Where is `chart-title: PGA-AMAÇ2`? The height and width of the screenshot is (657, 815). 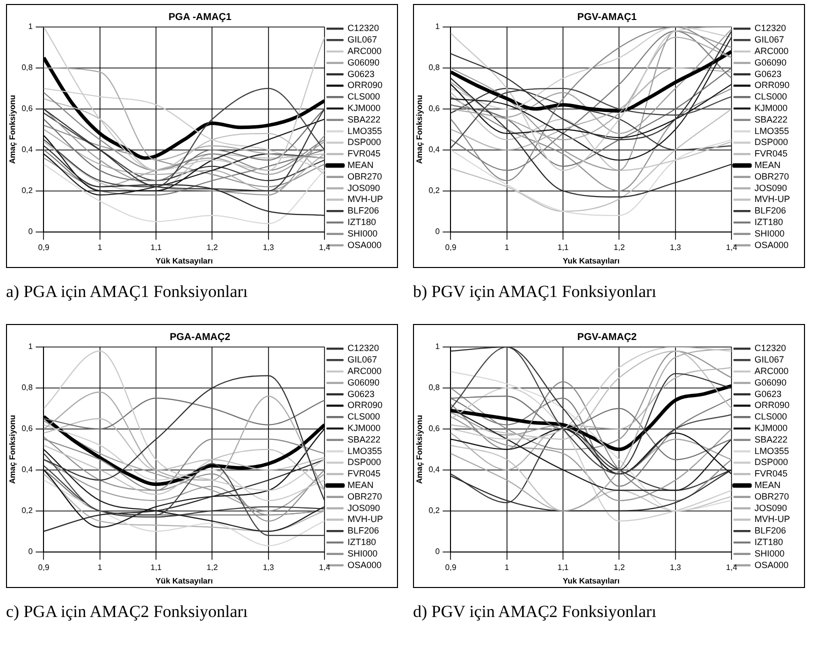 chart-title: PGA-AMAÇ2 is located at coordinates (200, 337).